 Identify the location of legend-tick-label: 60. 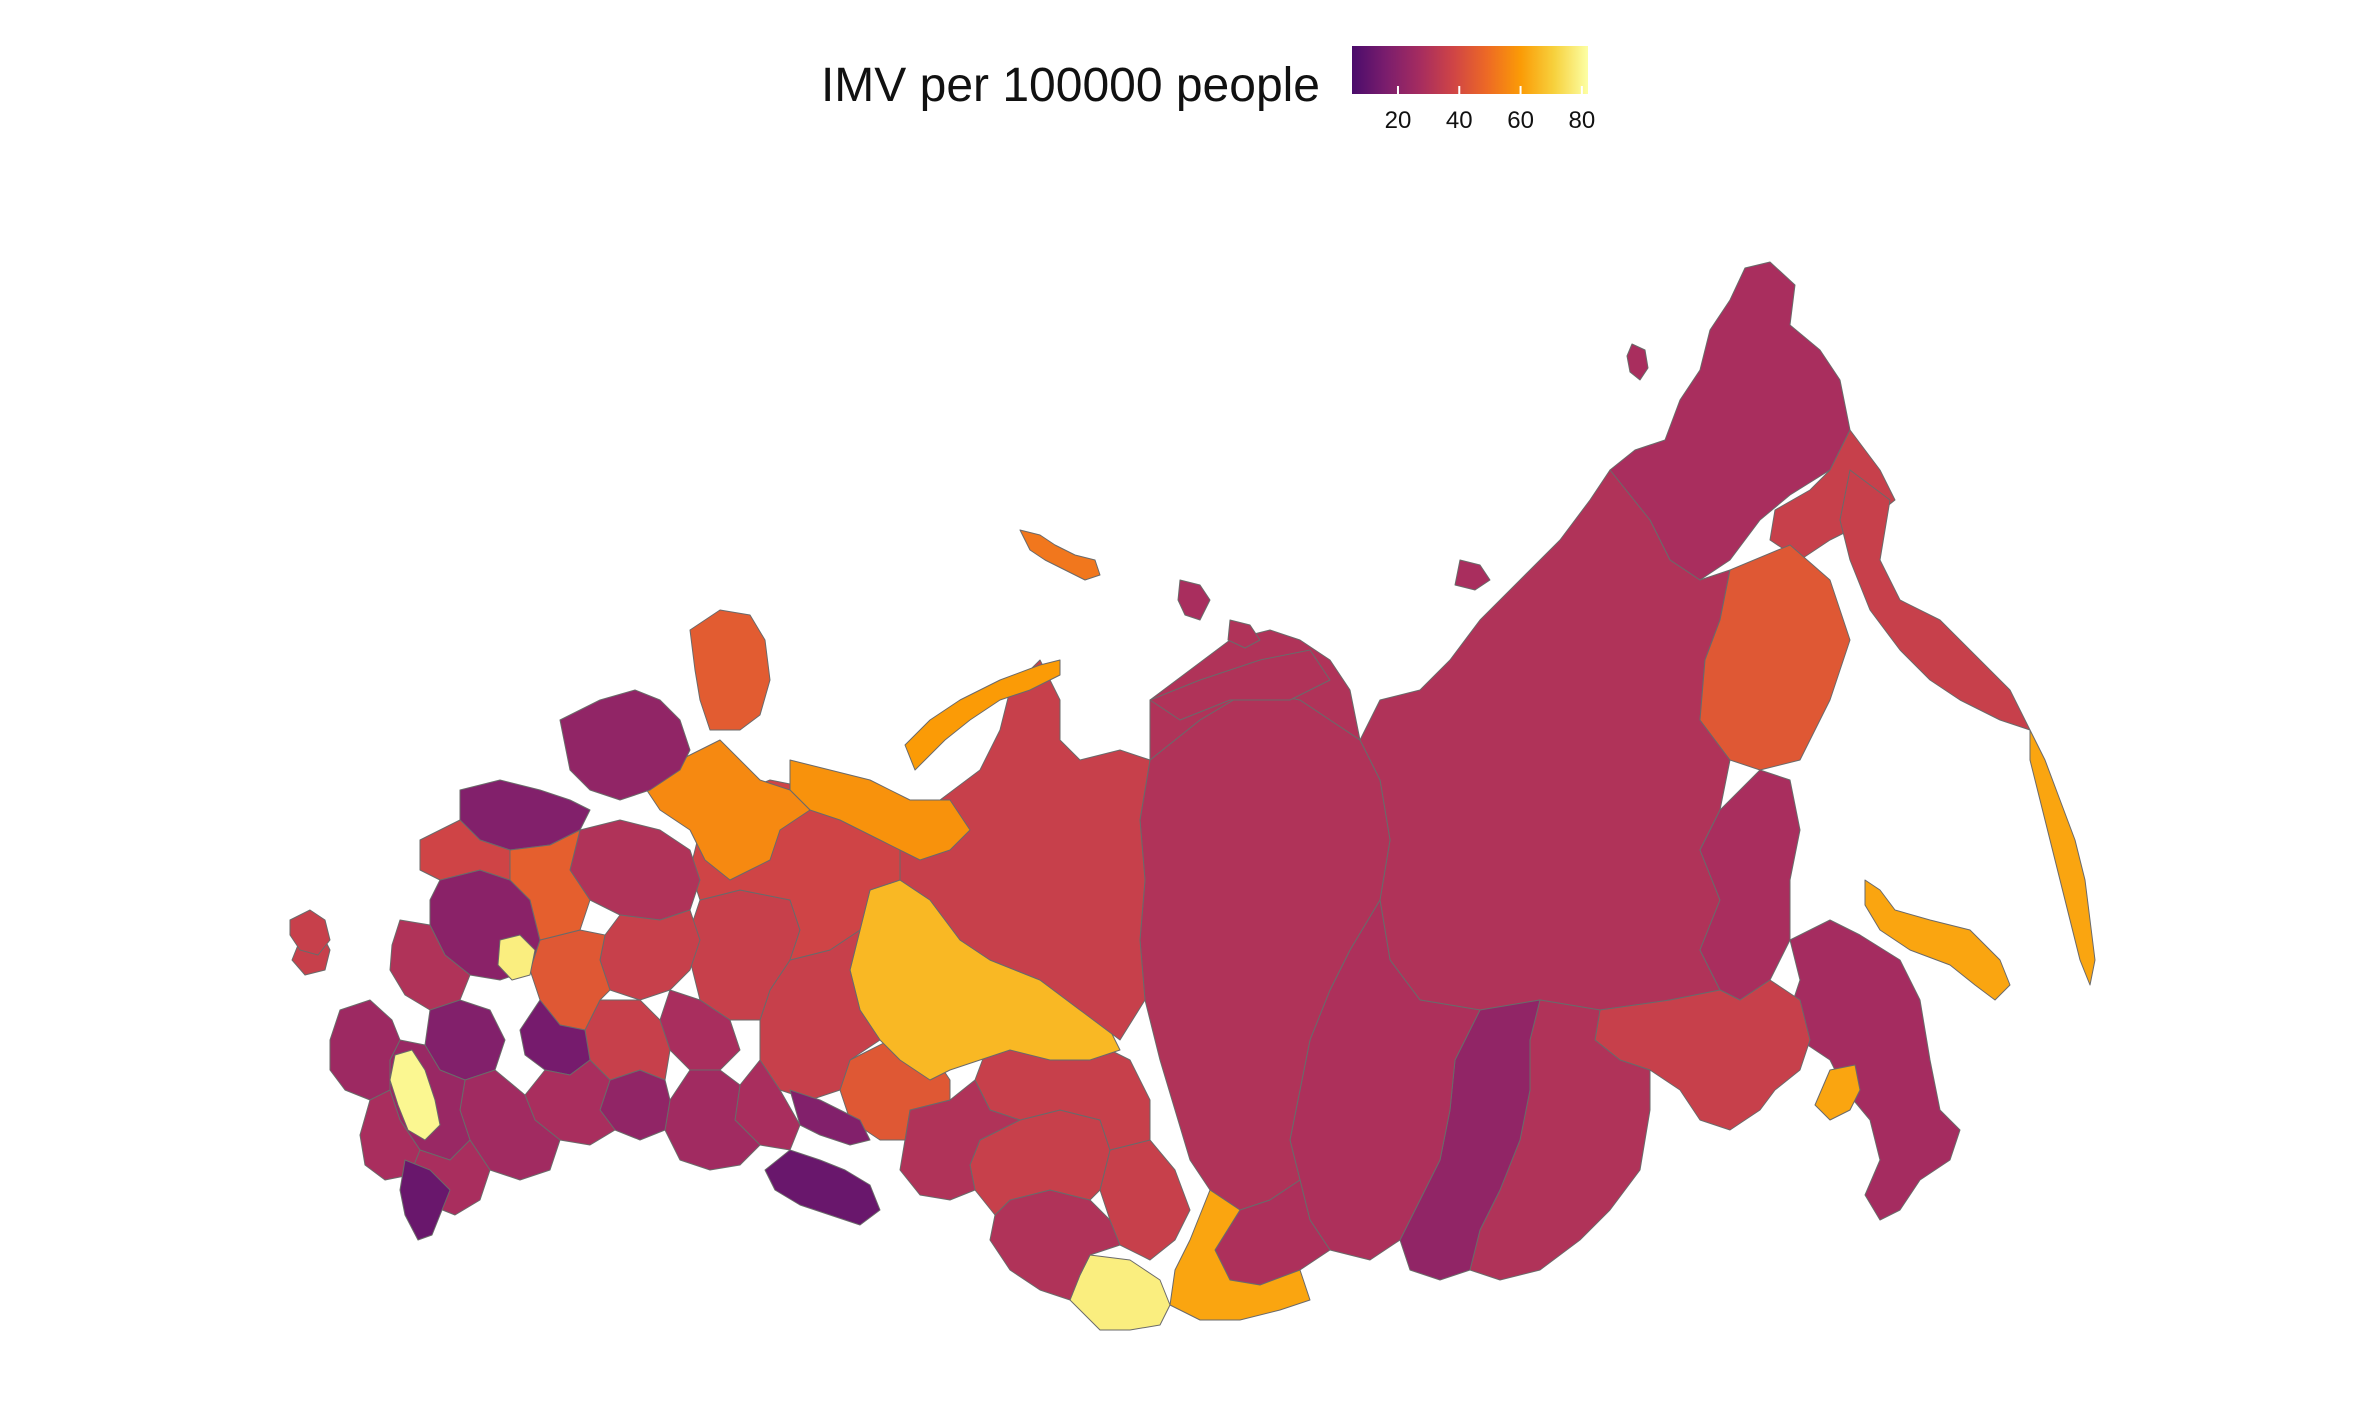
(1520, 120).